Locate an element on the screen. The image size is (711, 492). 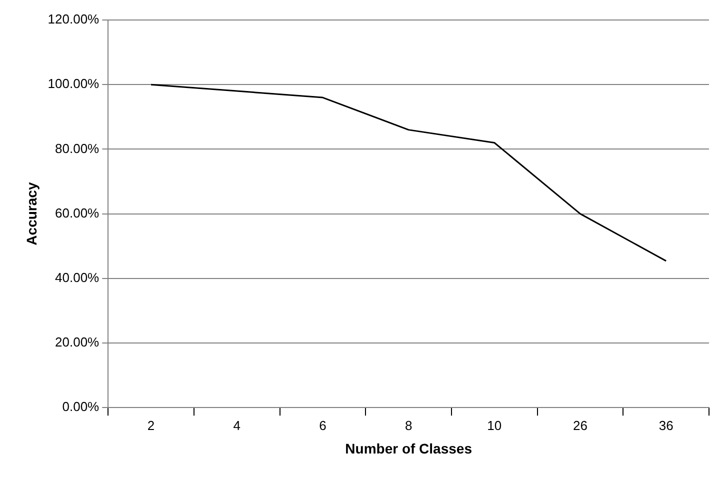
y-tick-label: 80.00% is located at coordinates (77, 148).